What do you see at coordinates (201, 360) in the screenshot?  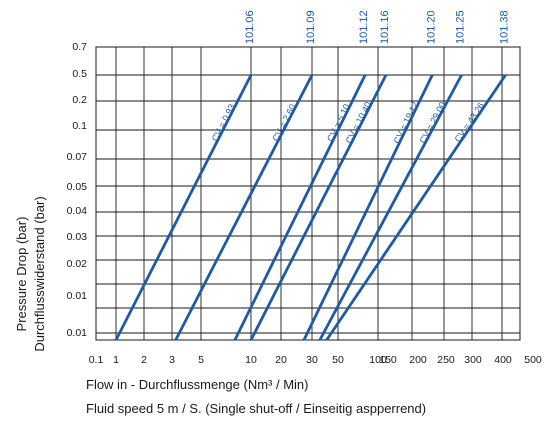 I see `x-tick-label: 5` at bounding box center [201, 360].